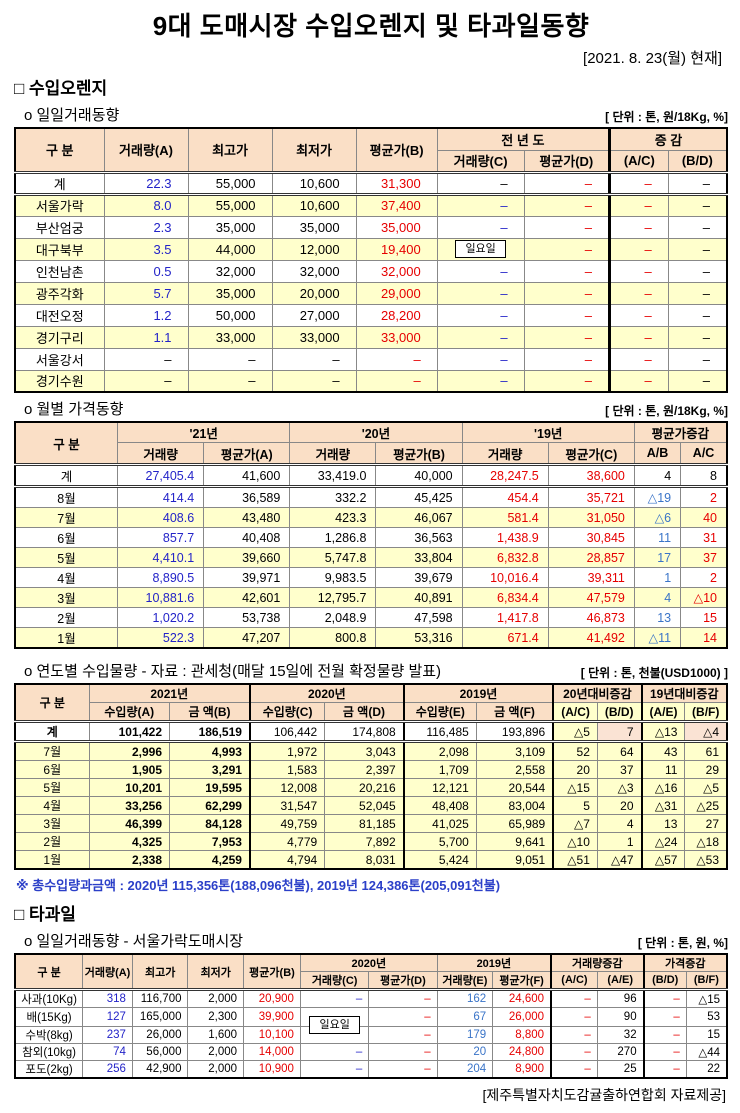 The height and width of the screenshot is (1113, 740). I want to click on column-header: '19년, so click(548, 432).